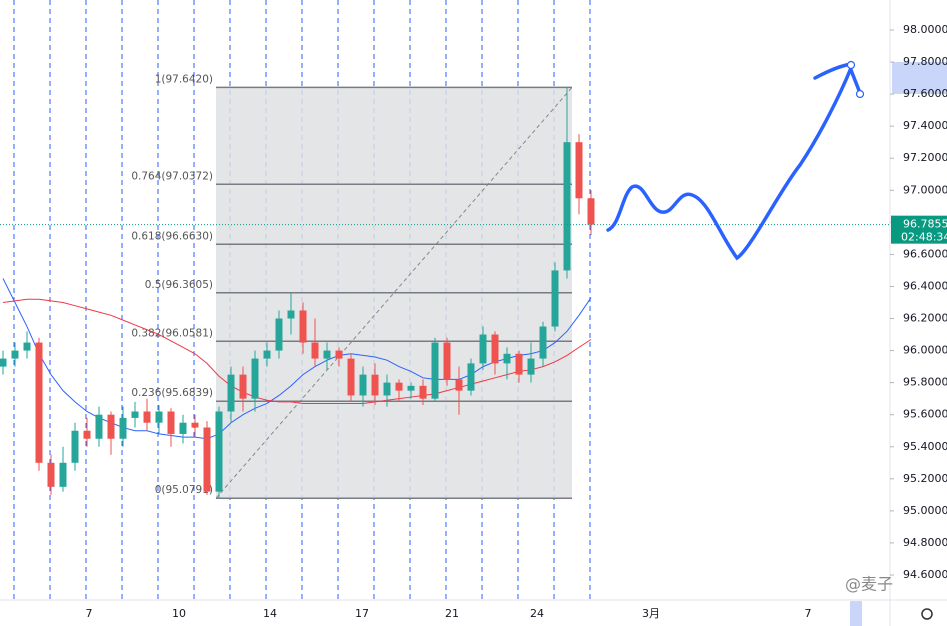  I want to click on y-tick-label: 95.0000, so click(925, 510).